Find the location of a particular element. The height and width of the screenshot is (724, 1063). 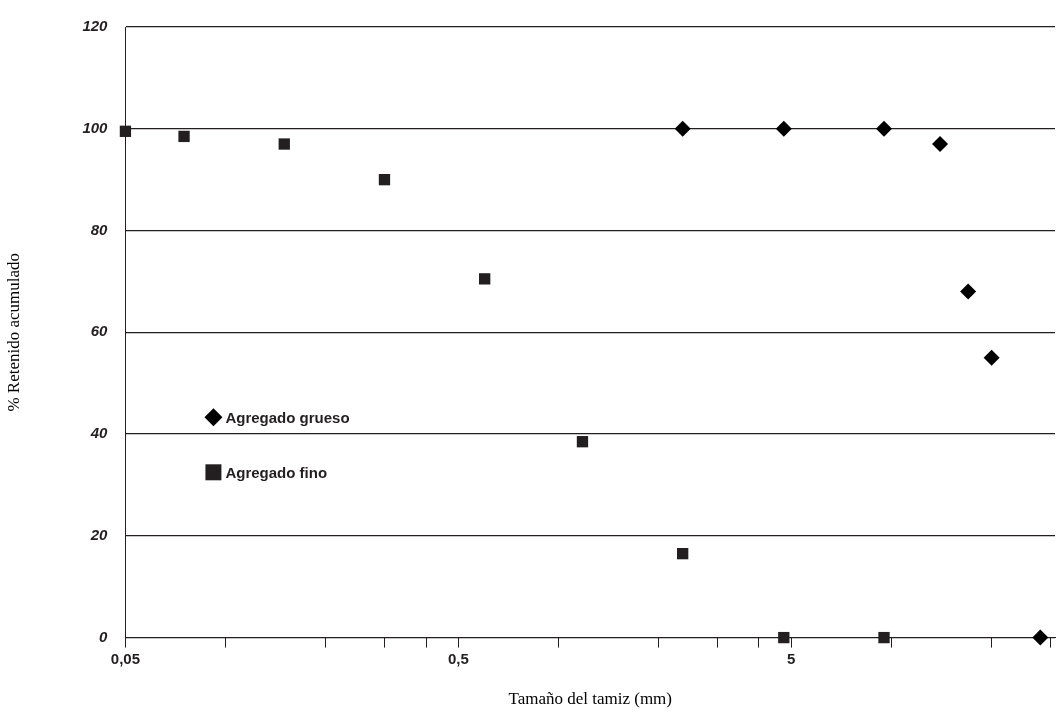

x-tick-label: 0,05 is located at coordinates (125, 658).